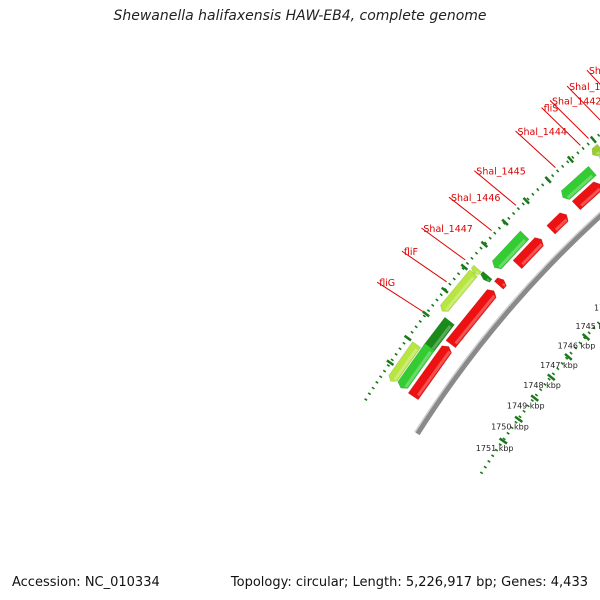  Describe the element at coordinates (411, 252) in the screenshot. I see `gene-label-fliF: fliF` at that location.